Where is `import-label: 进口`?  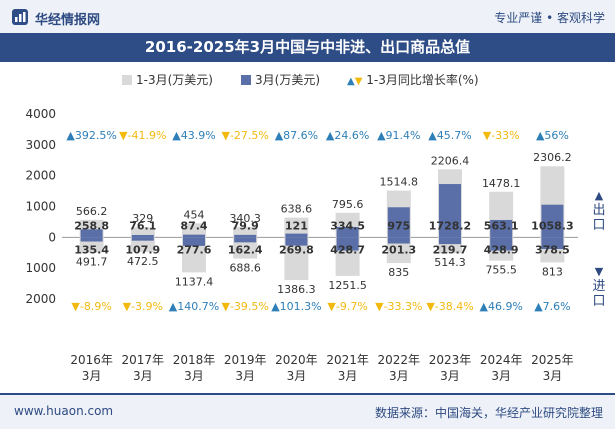 import-label: 进口 is located at coordinates (599, 294).